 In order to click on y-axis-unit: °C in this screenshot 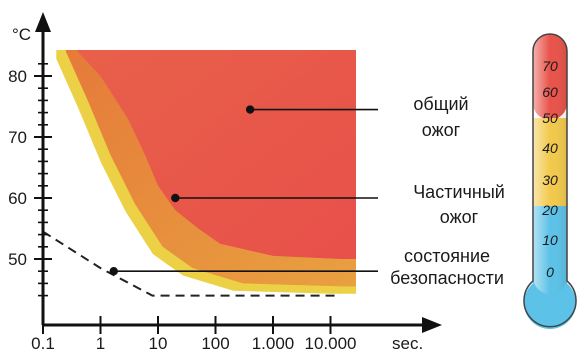, I will do `click(21, 34)`.